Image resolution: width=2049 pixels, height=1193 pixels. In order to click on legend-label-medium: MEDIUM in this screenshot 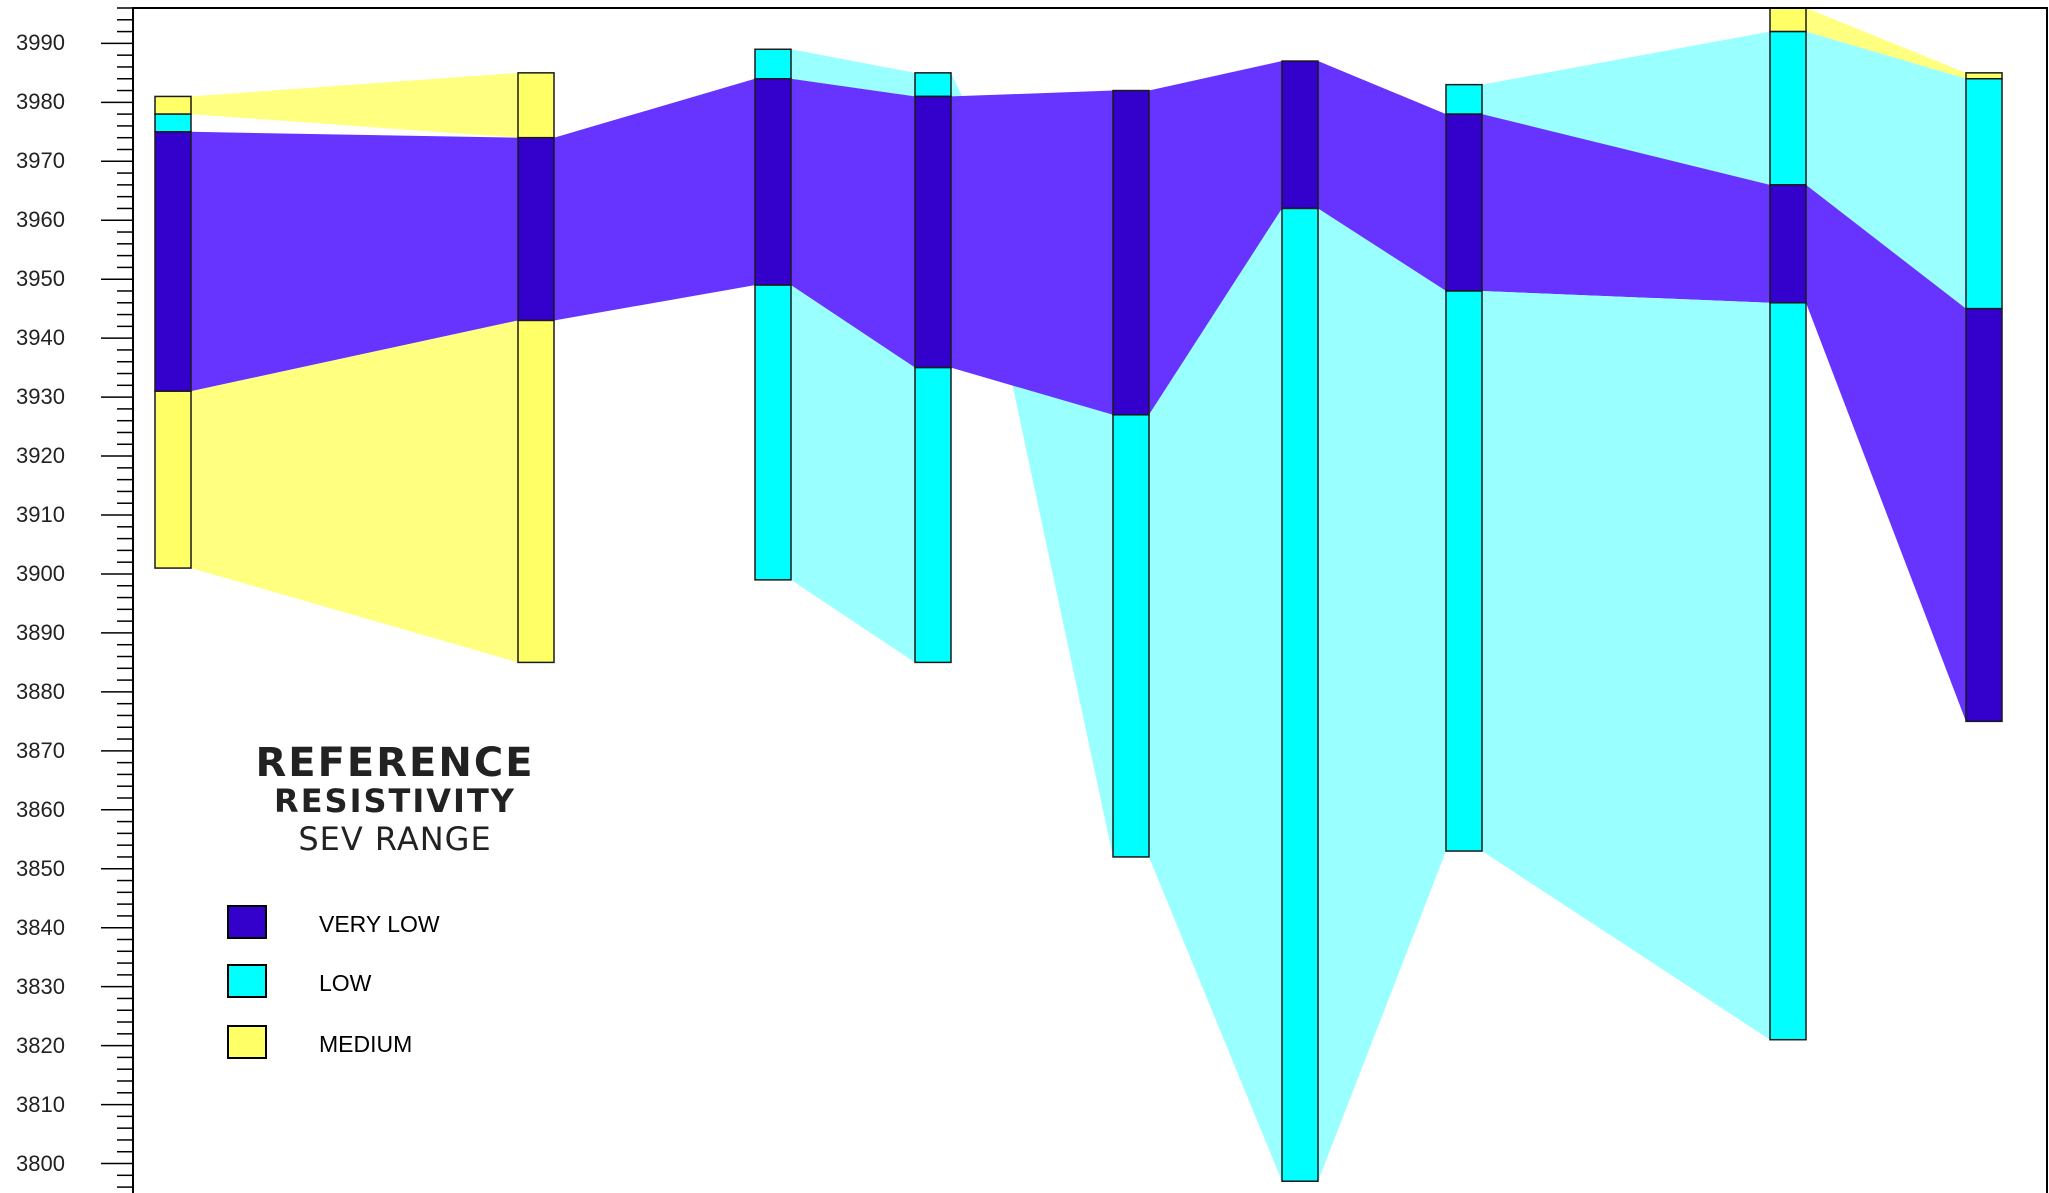, I will do `click(366, 1044)`.